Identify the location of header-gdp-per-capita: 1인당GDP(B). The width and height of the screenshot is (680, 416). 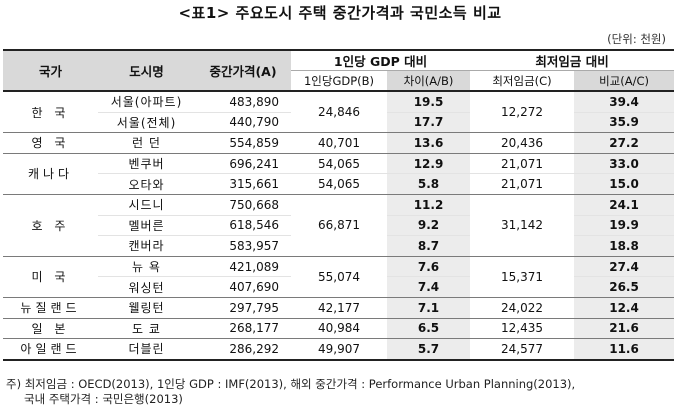
(339, 81).